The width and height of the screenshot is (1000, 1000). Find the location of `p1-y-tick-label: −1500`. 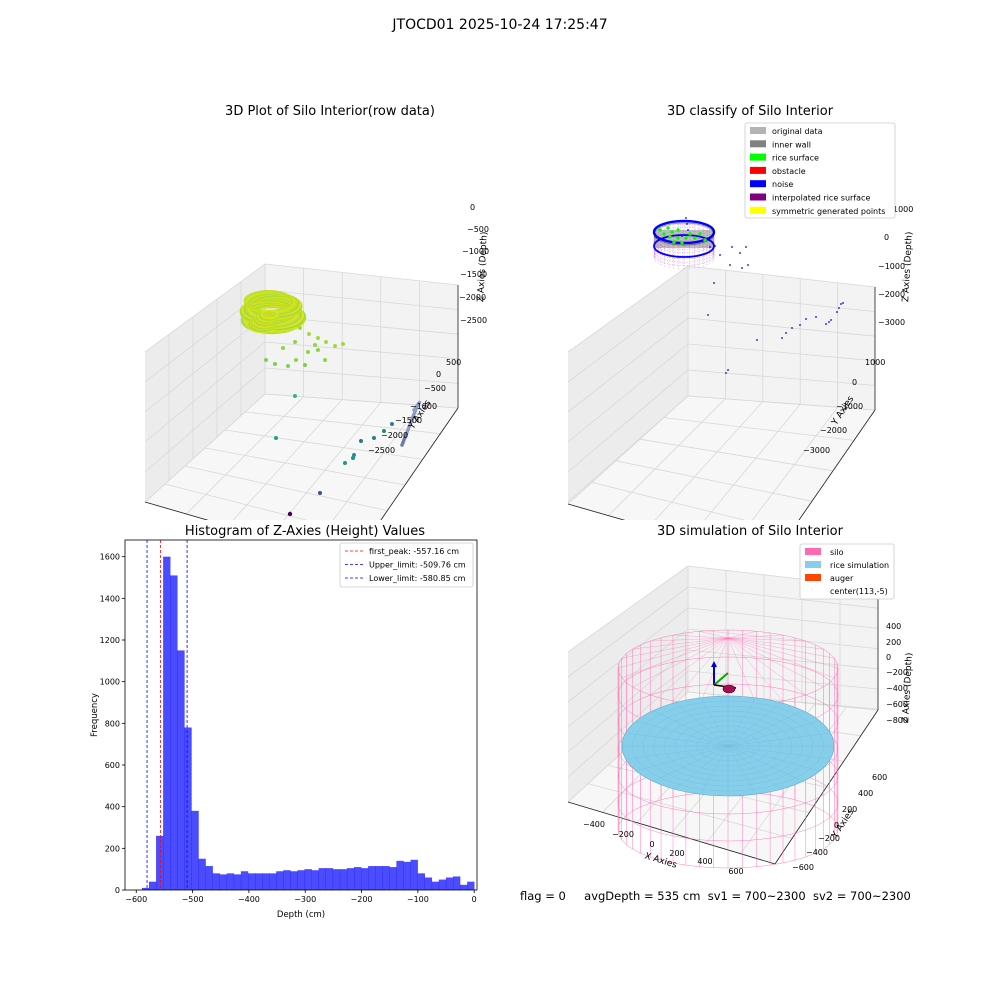

p1-y-tick-label: −1500 is located at coordinates (408, 420).